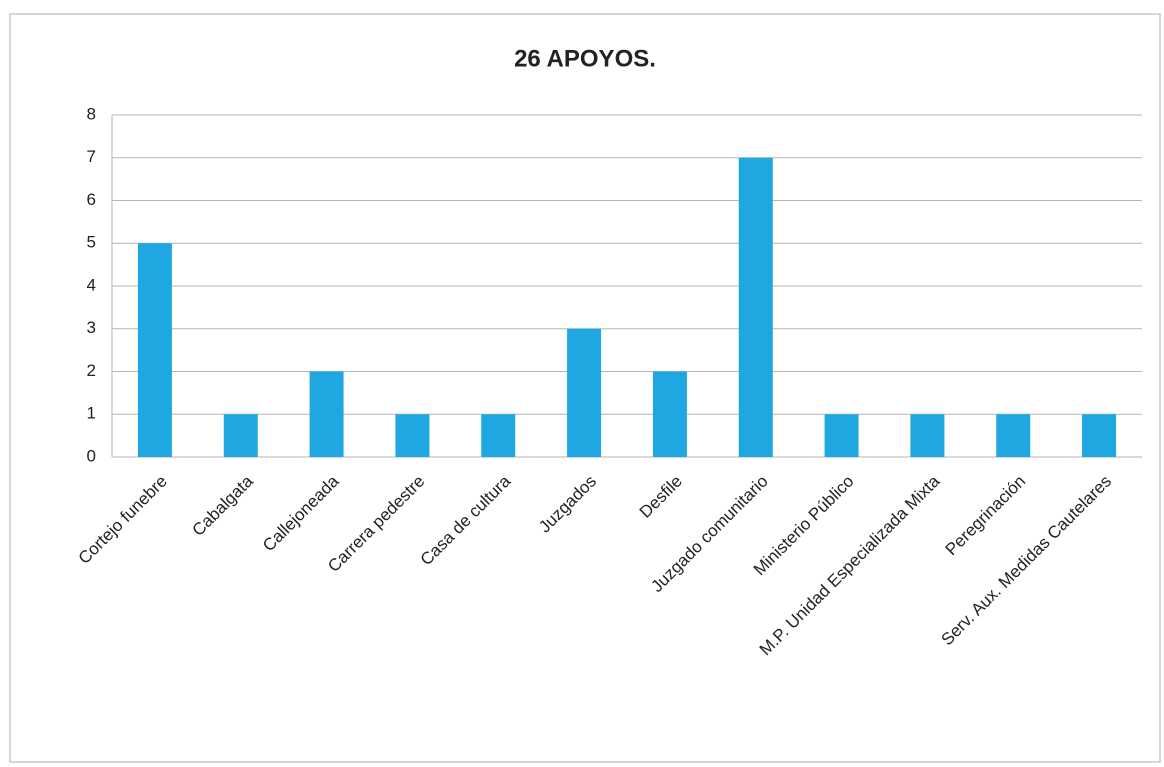  What do you see at coordinates (91, 413) in the screenshot?
I see `y-tick-label: 1` at bounding box center [91, 413].